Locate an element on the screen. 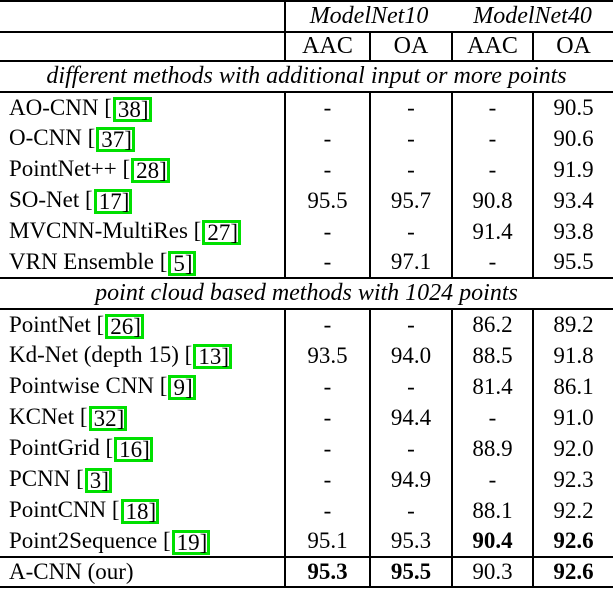 The height and width of the screenshot is (602, 613). citation-link: 17] is located at coordinates (113, 201).